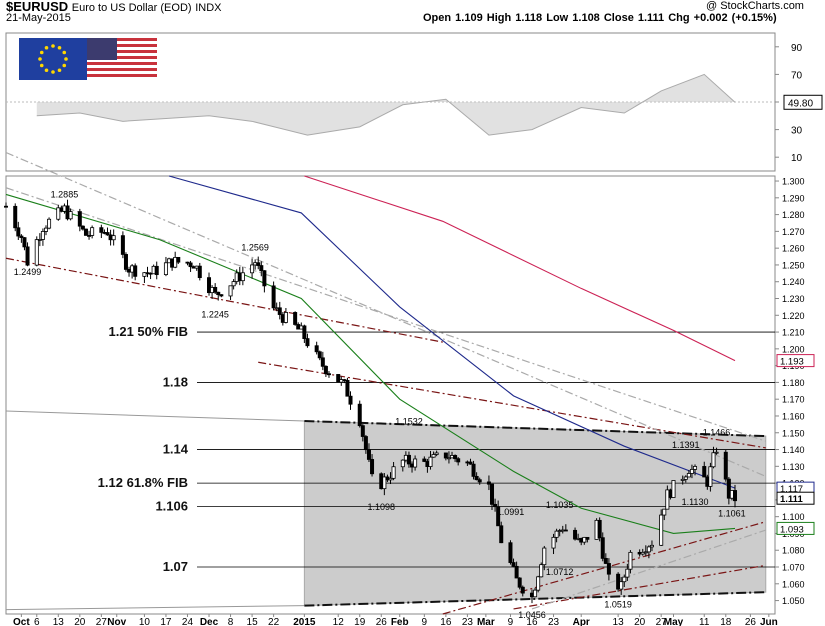  What do you see at coordinates (791, 489) in the screenshot?
I see `axis-value-label: 1.117` at bounding box center [791, 489].